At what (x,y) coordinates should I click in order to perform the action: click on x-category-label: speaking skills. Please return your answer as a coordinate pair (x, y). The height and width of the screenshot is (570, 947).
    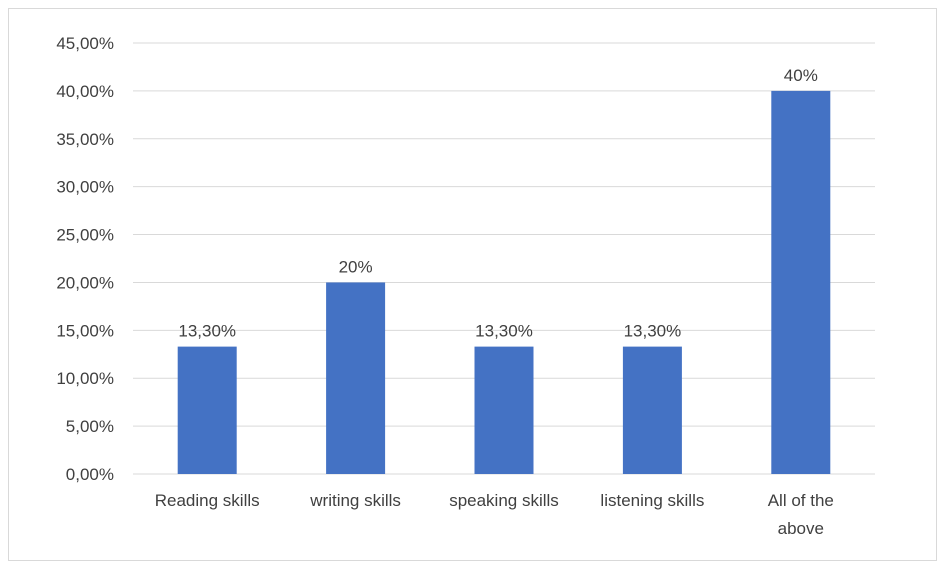
    Looking at the image, I should click on (504, 500).